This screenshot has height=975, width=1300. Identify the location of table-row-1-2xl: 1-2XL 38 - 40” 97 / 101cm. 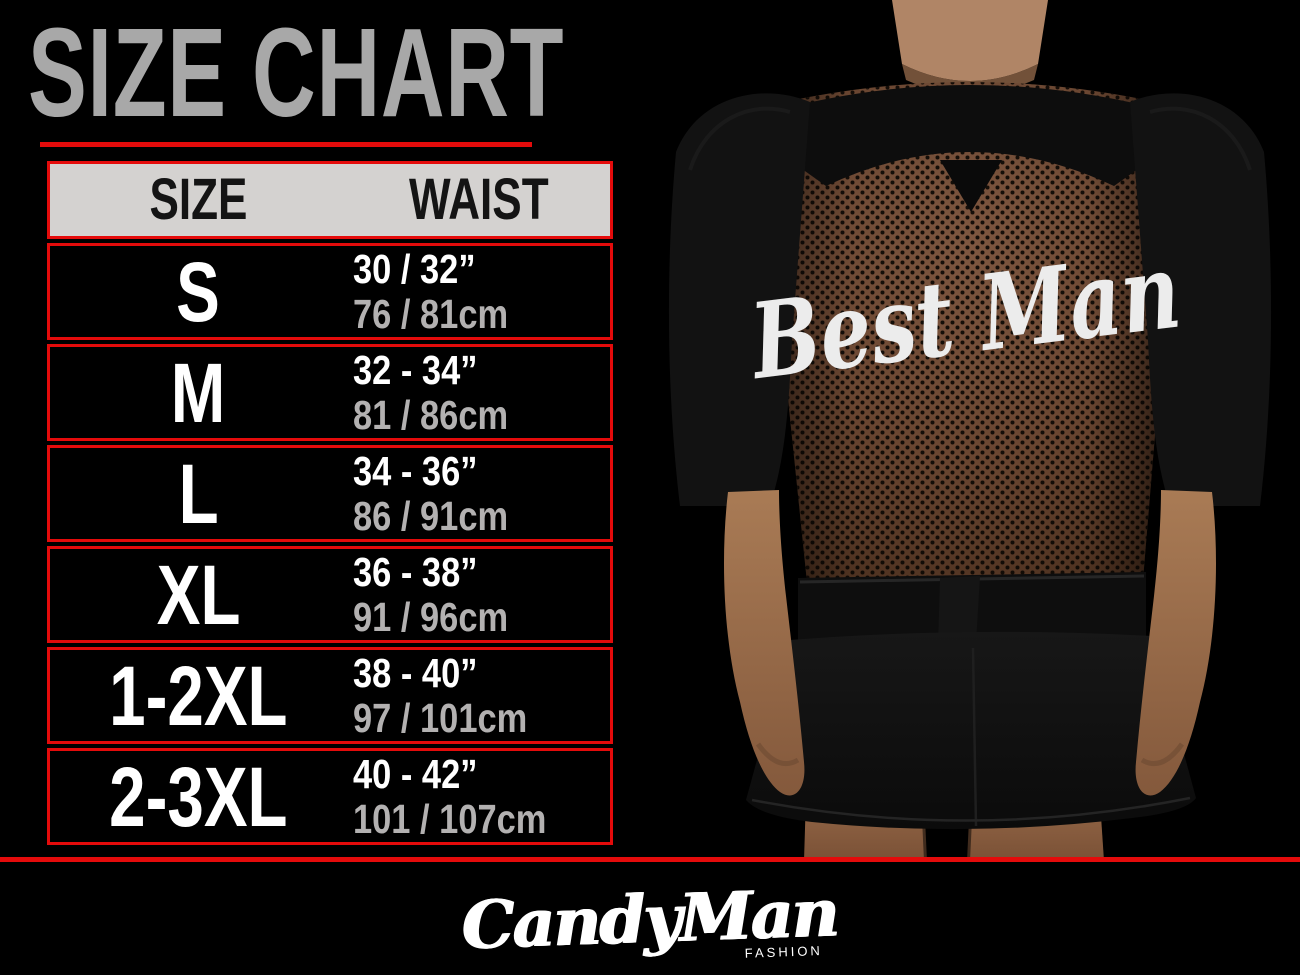
(330, 695).